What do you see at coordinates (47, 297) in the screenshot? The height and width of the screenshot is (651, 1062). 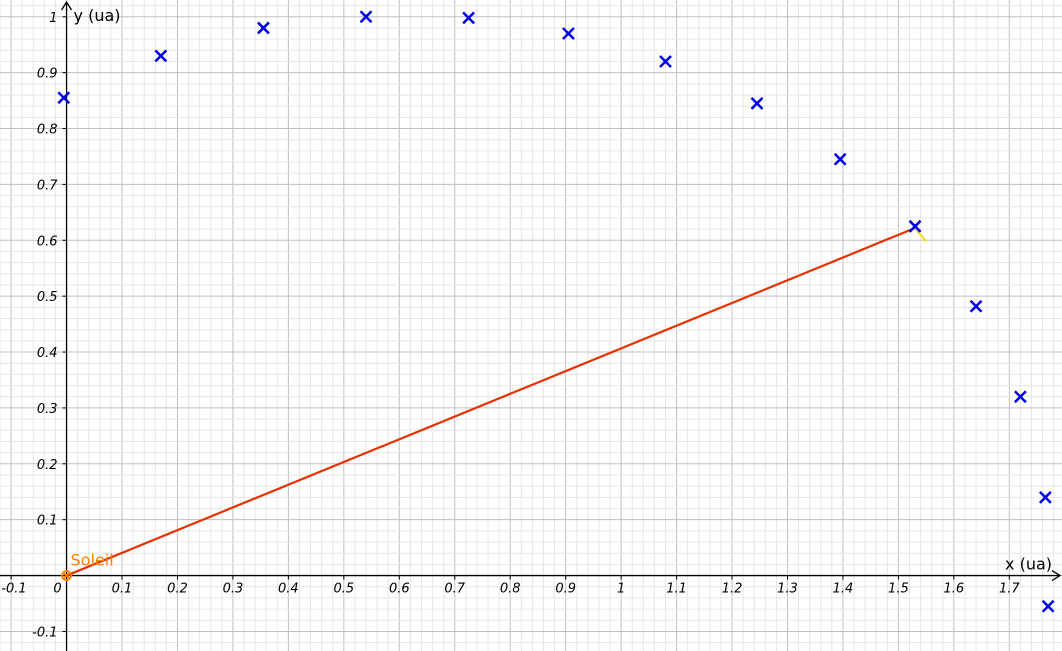 I see `y-tick-label: 0.5` at bounding box center [47, 297].